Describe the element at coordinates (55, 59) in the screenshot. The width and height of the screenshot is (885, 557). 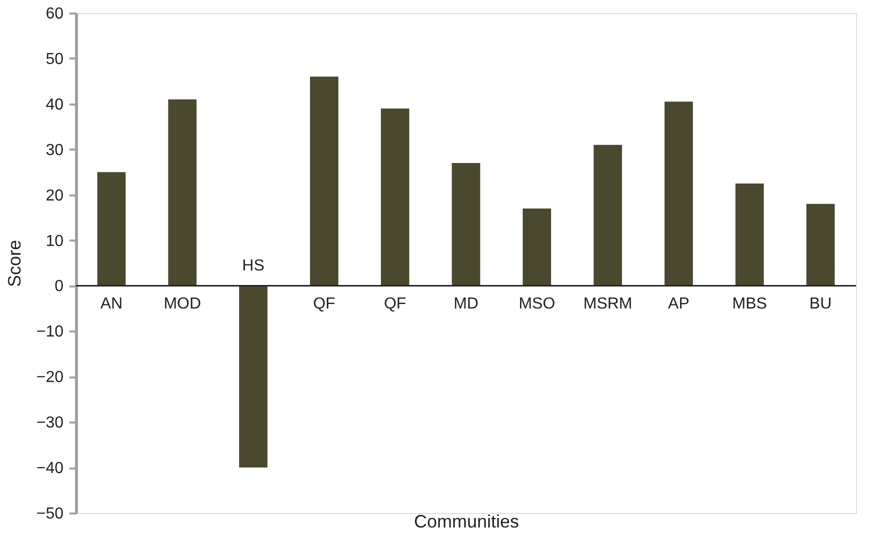
I see `y-tick-label: 50` at that location.